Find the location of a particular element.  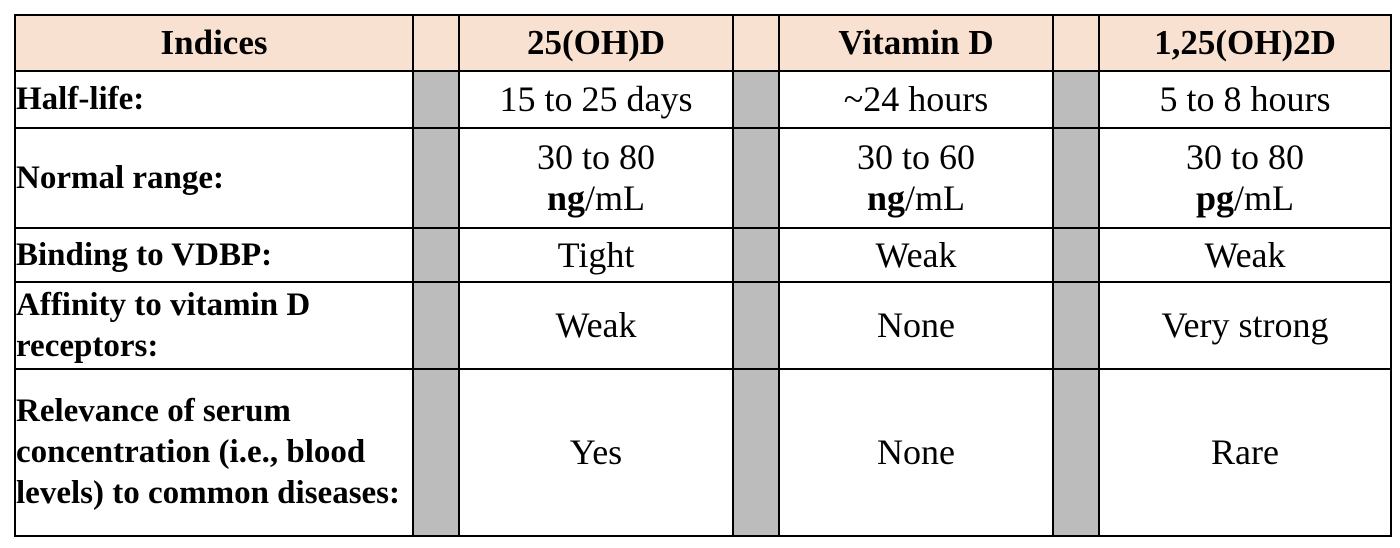

cell-vitamin-d: 30 to 60 ng/mL is located at coordinates (916, 178).